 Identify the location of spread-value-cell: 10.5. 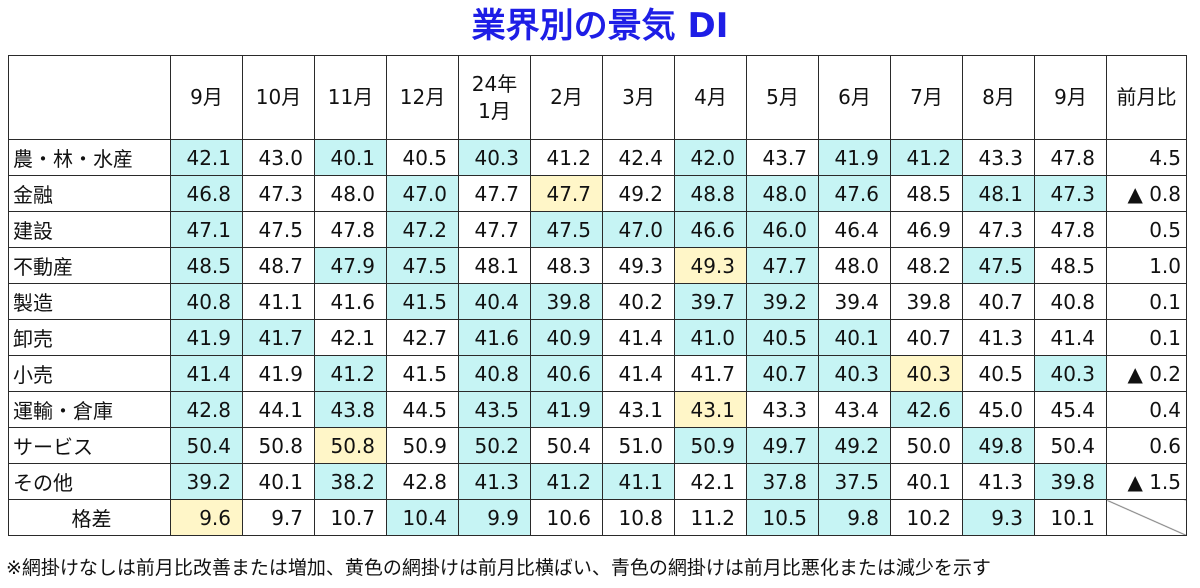
(782, 517).